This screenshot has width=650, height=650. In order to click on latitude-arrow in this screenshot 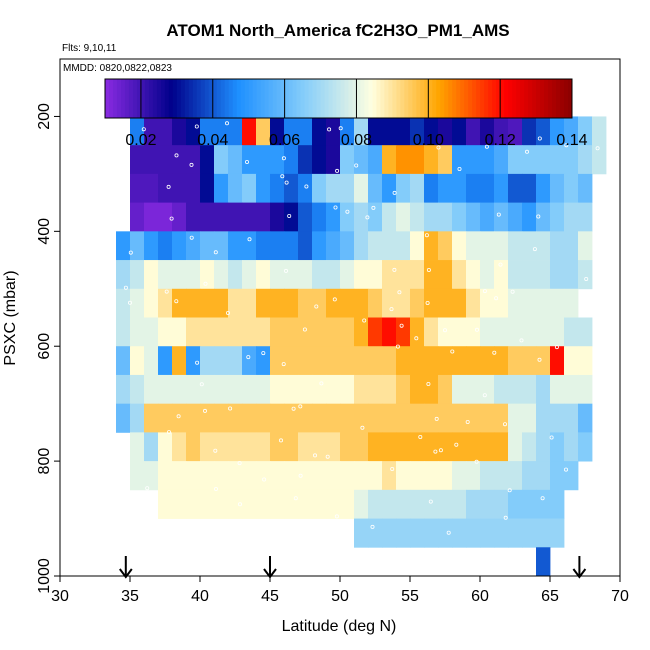, I will do `click(126, 567)`.